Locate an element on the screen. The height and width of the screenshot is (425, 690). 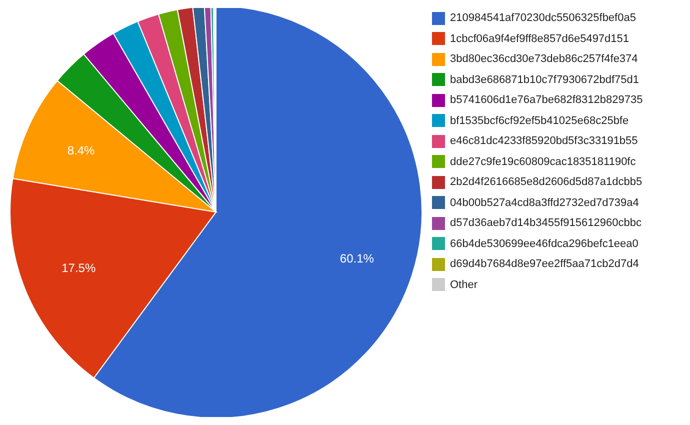
legend-label: bf1535bcf6cf92ef5b41025e68c25bfe is located at coordinates (539, 121).